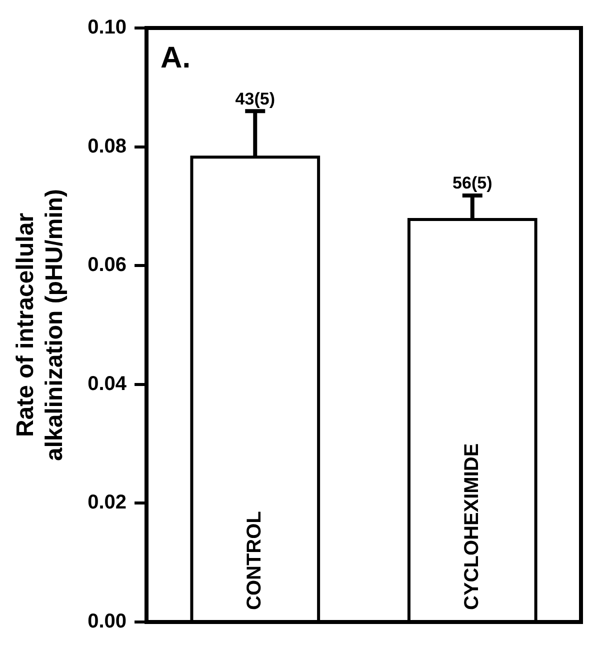  I want to click on y-tick-label: 0.08, so click(107, 146).